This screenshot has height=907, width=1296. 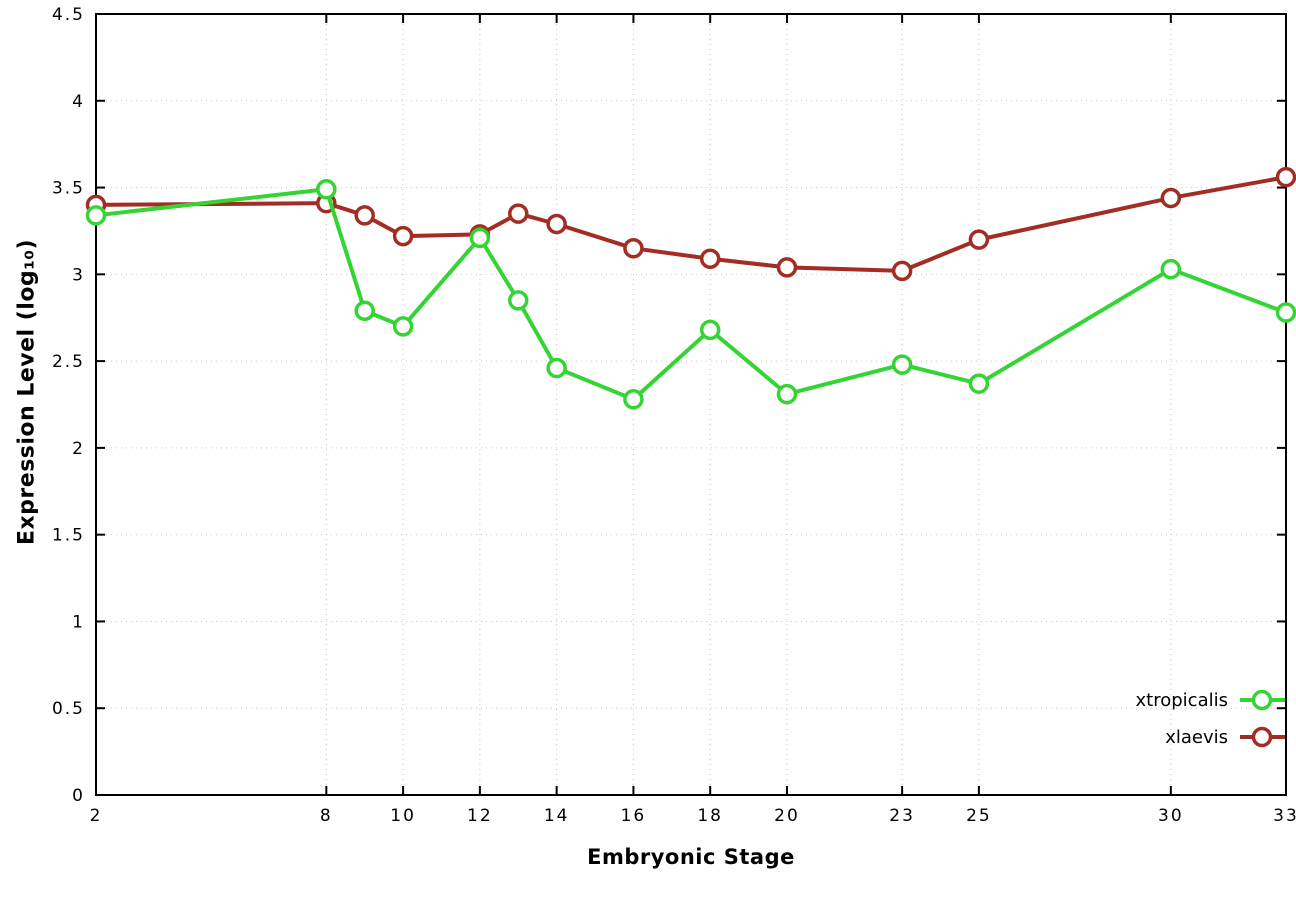 What do you see at coordinates (68, 405) in the screenshot?
I see `y-tick-labels: 0 0.5 1 1.5 2 2.5 3 3.5 4 4.5` at bounding box center [68, 405].